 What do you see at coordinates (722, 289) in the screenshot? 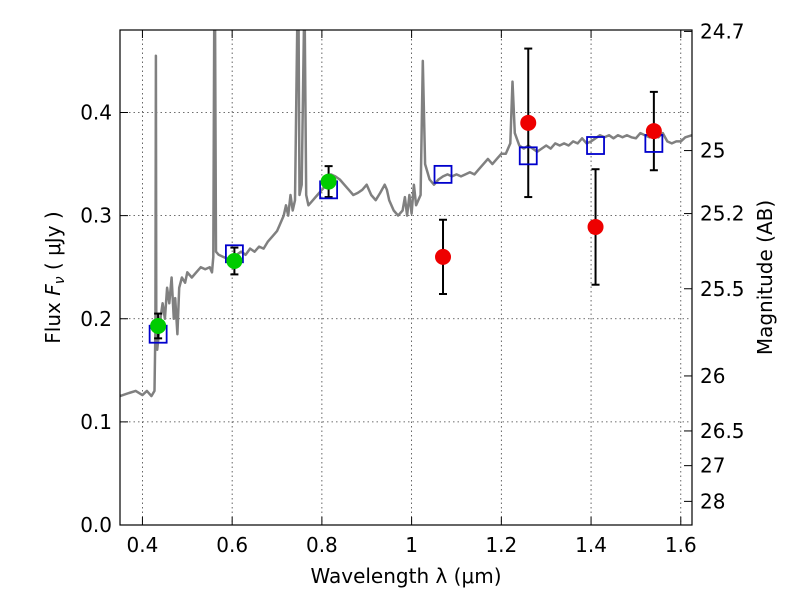
I see `y2-tick-label: 25.5` at bounding box center [722, 289].